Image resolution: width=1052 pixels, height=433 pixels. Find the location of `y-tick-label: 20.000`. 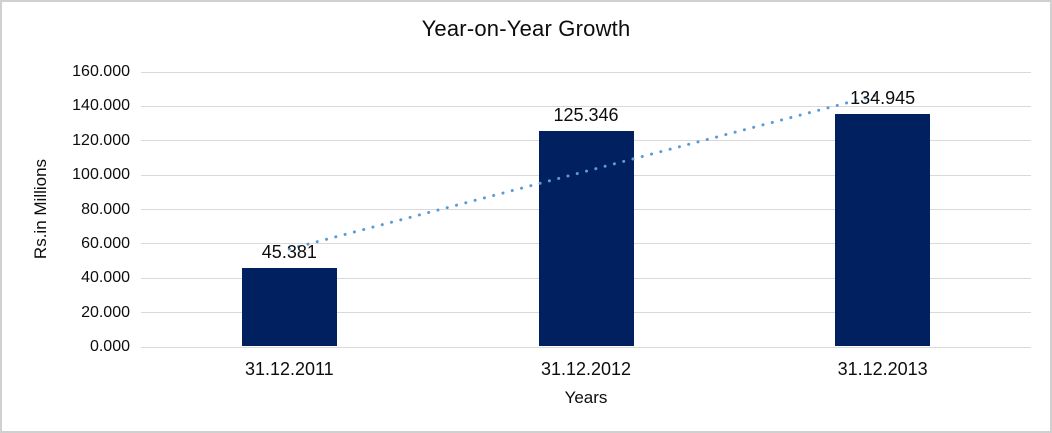

y-tick-label: 20.000 is located at coordinates (105, 312).